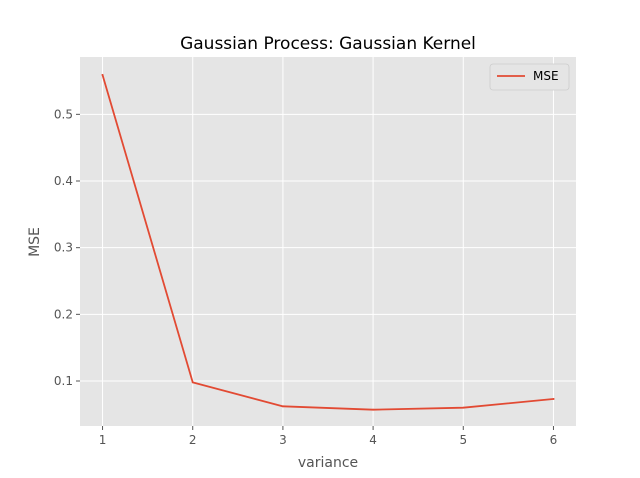  What do you see at coordinates (63, 248) in the screenshot?
I see `y-tick-label: 0.3` at bounding box center [63, 248].